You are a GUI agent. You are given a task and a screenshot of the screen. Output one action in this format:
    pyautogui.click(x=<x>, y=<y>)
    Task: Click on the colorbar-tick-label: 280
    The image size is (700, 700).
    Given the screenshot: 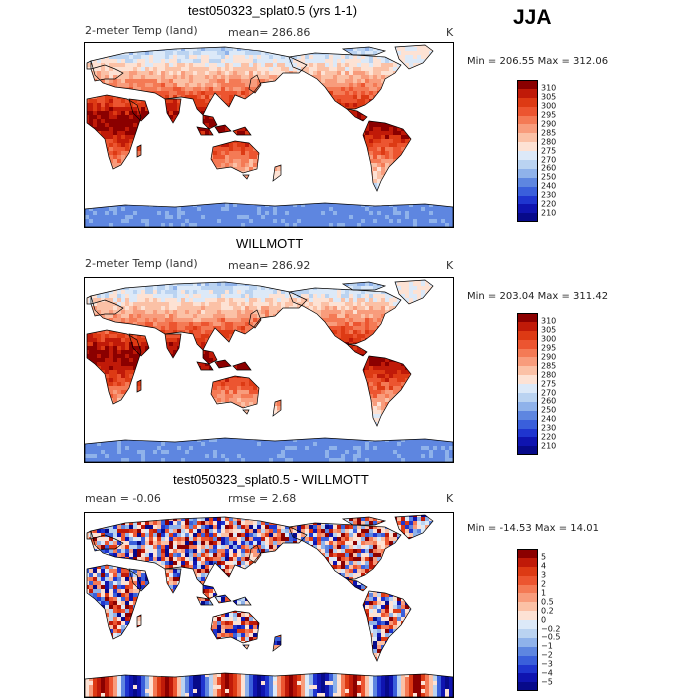 What is the action you would take?
    pyautogui.click(x=549, y=375)
    